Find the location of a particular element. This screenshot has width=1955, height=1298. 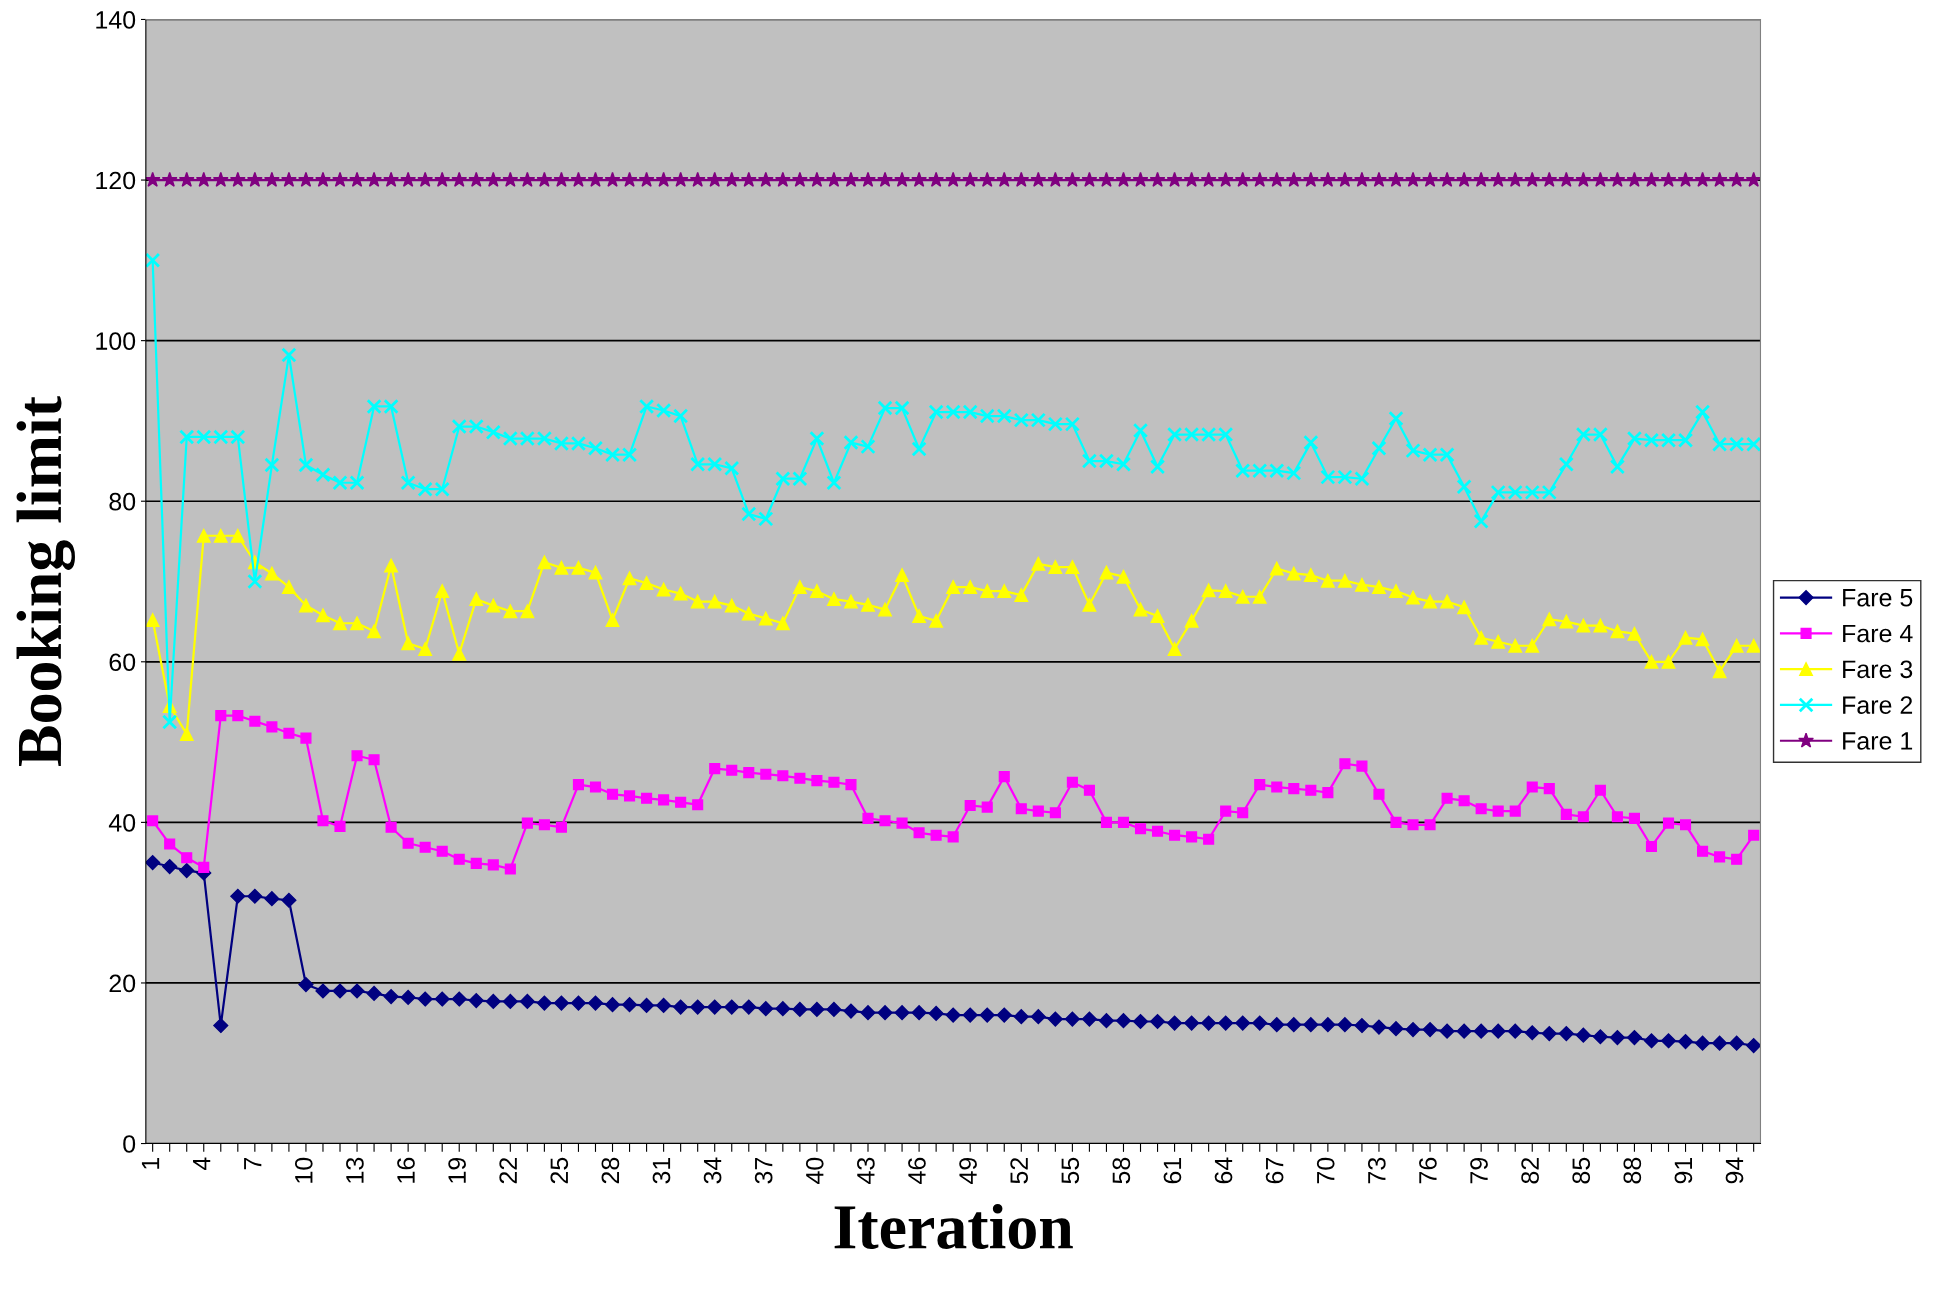

x-tick-label: 10 is located at coordinates (303, 1170).